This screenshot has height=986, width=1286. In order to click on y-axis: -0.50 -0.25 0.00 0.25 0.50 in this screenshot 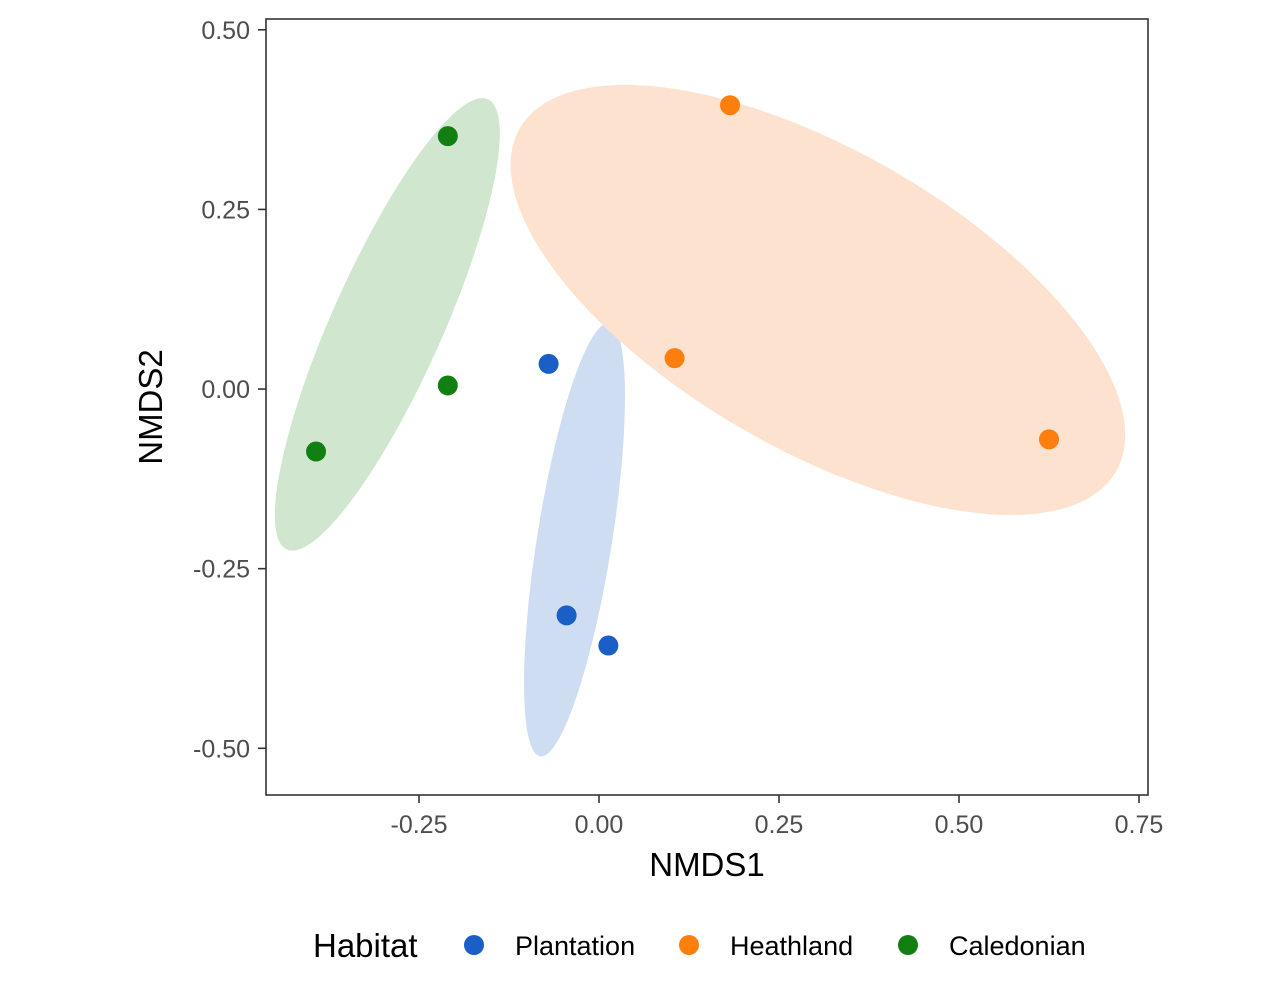, I will do `click(229, 390)`.